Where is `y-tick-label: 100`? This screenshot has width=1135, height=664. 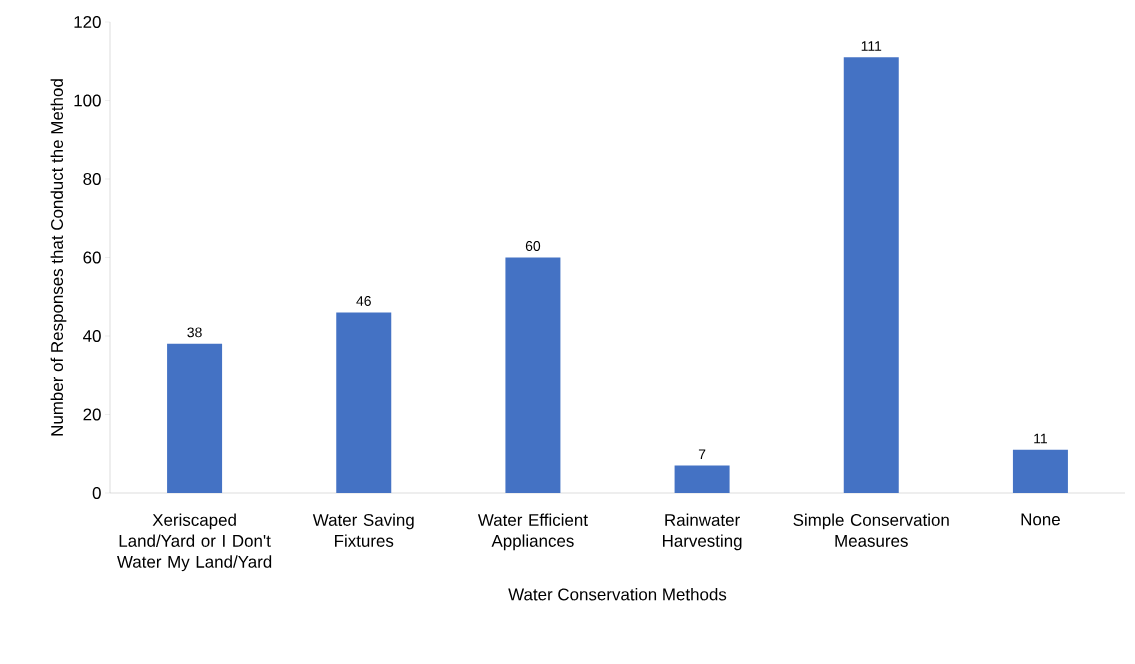
y-tick-label: 100 is located at coordinates (87, 100).